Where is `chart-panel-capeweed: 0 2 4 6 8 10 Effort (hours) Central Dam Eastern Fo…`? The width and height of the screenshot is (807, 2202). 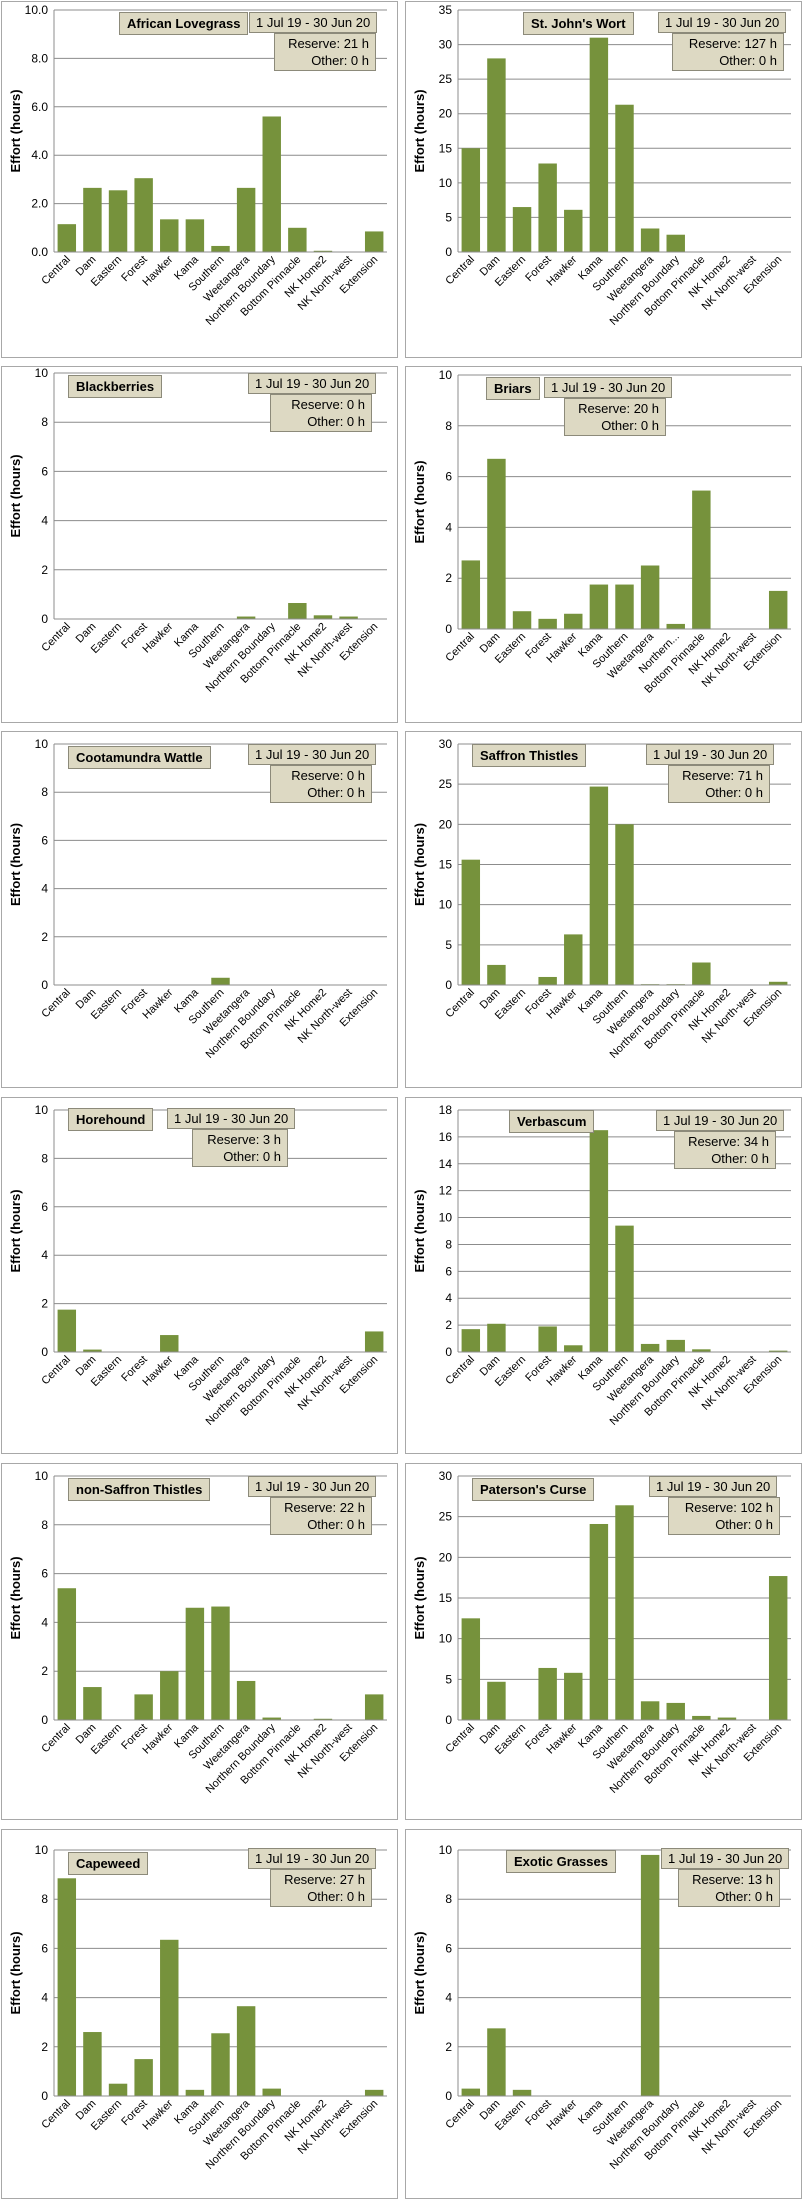 chart-panel-capeweed: 0 2 4 6 8 10 Effort (hours) Central Dam Eastern Fo… is located at coordinates (199, 2014).